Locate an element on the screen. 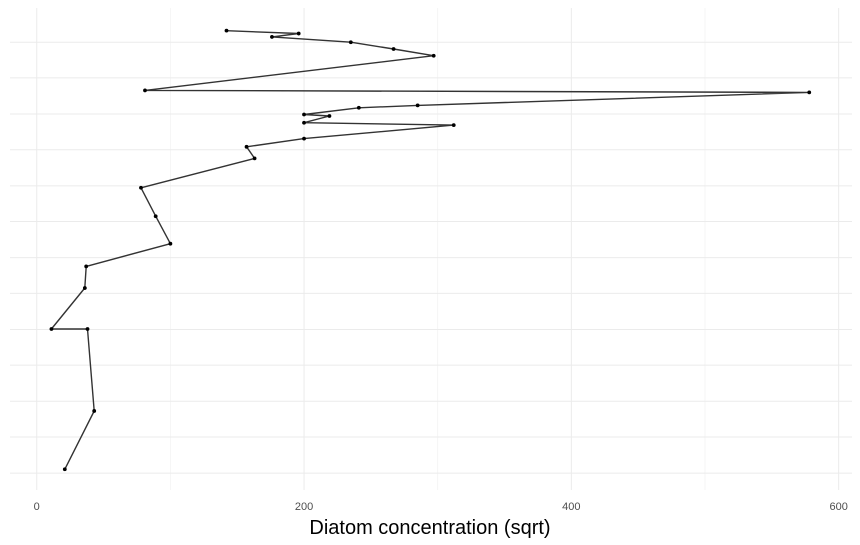 The width and height of the screenshot is (860, 545). x-tick-label: 200 is located at coordinates (304, 507).